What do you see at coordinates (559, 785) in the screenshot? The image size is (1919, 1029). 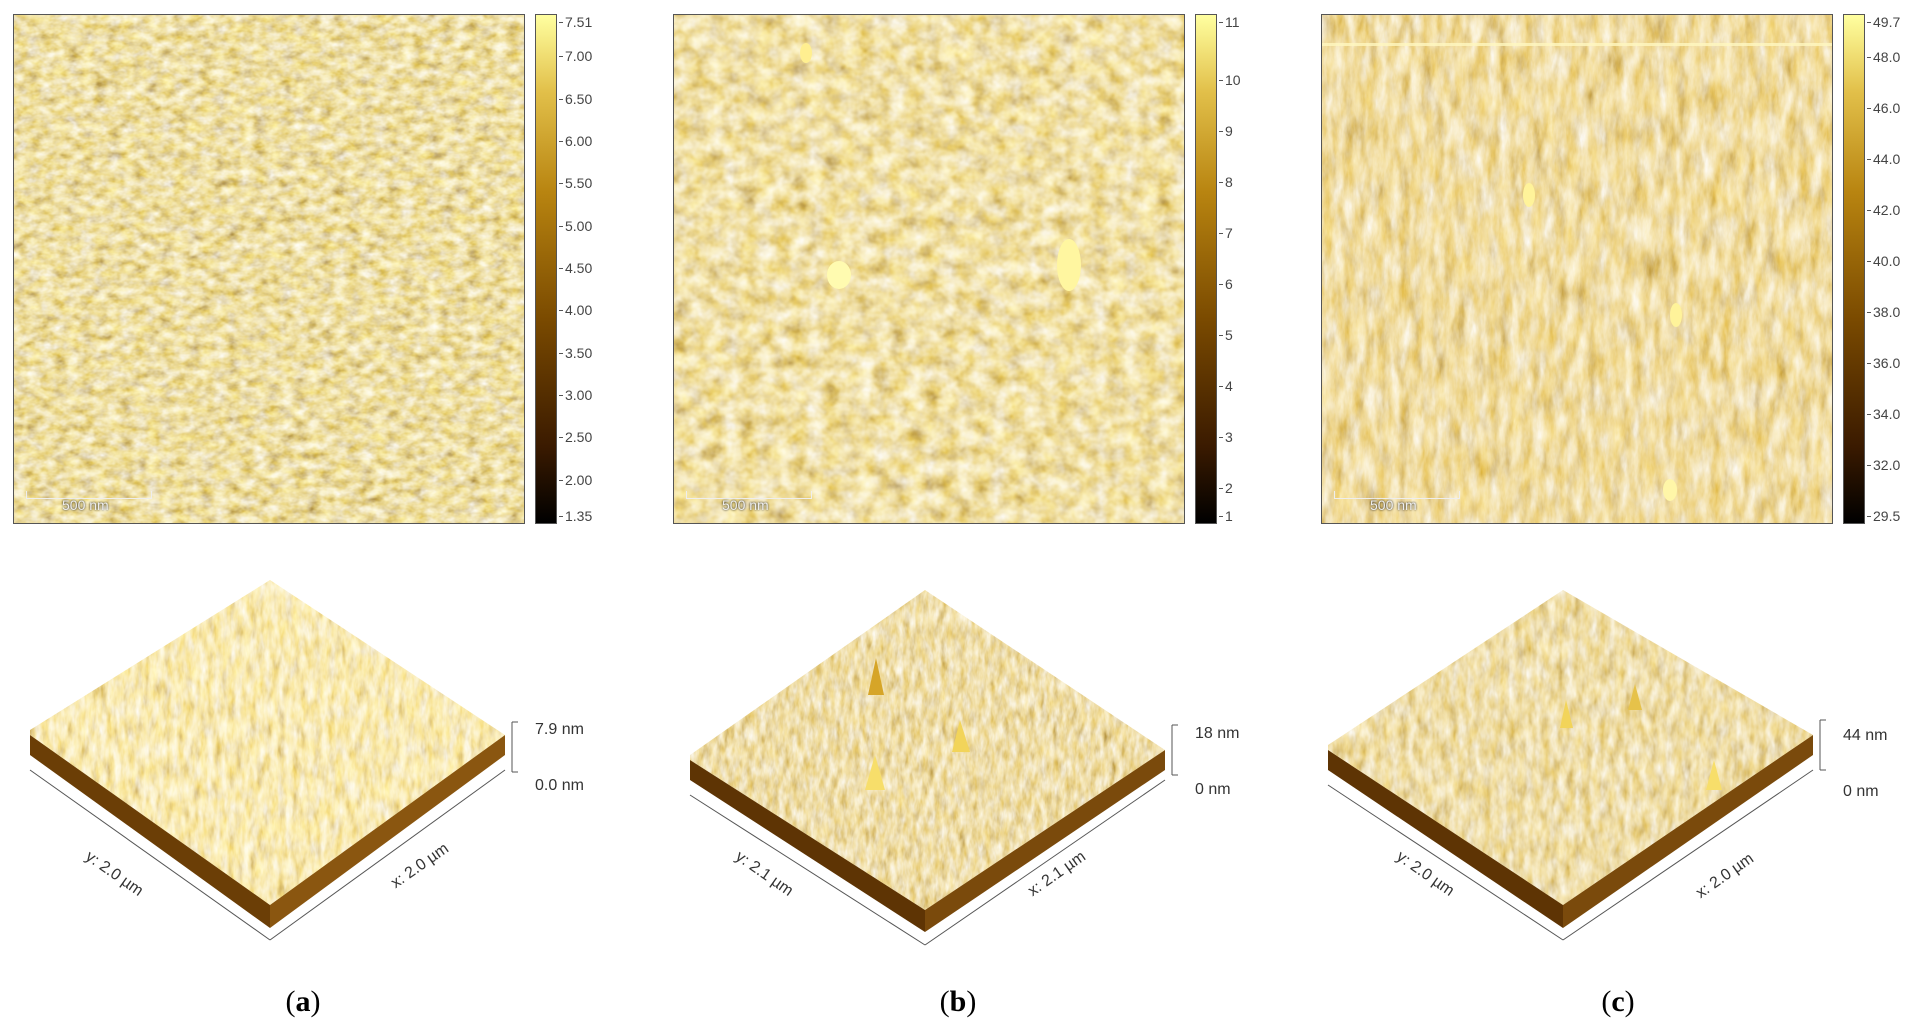 I see `z-min-label-a: 0.0 nm` at bounding box center [559, 785].